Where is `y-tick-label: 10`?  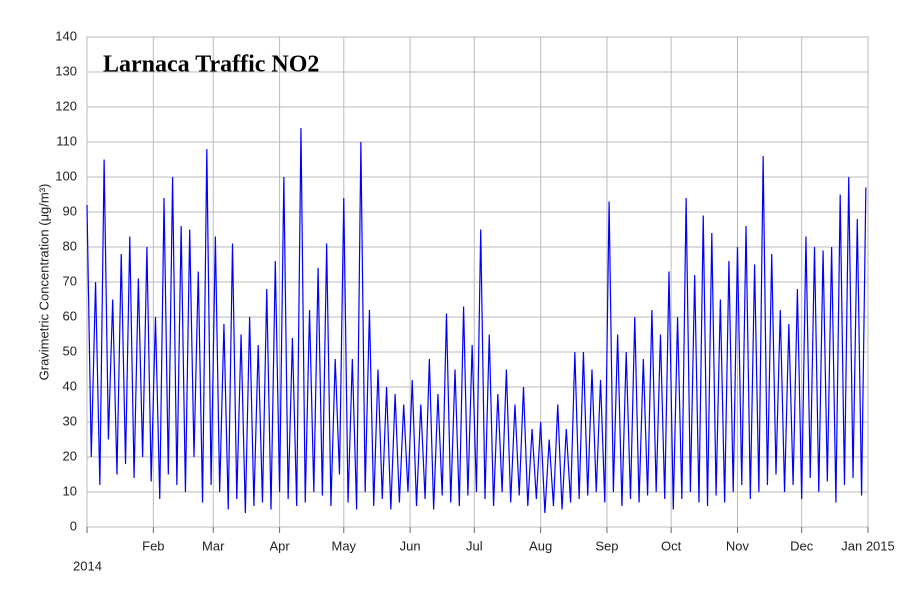
y-tick-label: 10 is located at coordinates (70, 490).